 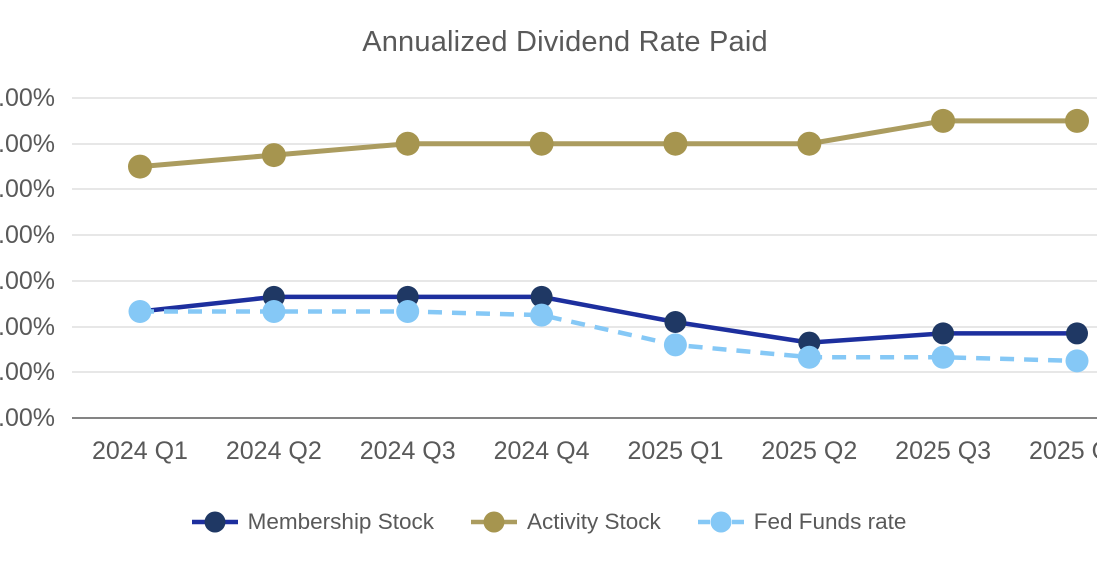 I want to click on membership-stock-marker-icon, so click(x=214, y=522).